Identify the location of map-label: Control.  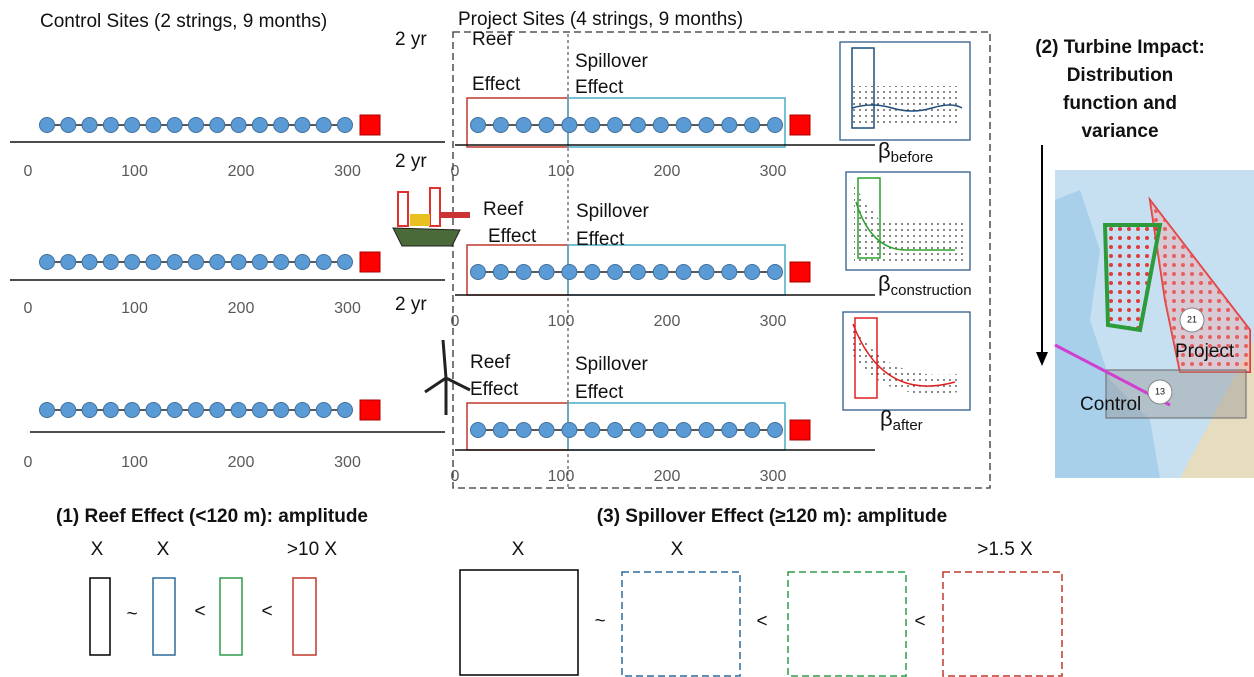
(1110, 404).